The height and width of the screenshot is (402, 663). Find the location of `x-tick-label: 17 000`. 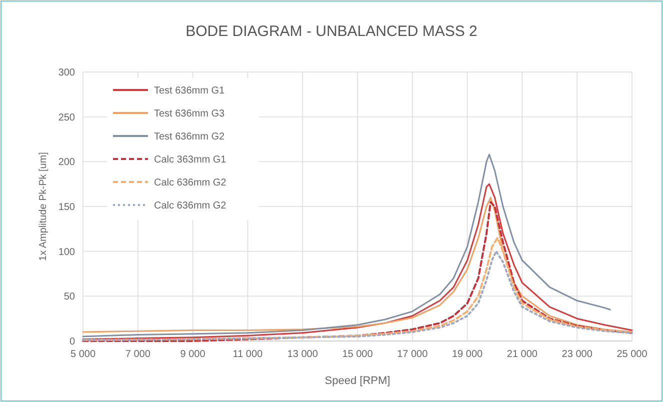

x-tick-label: 17 000 is located at coordinates (412, 354).